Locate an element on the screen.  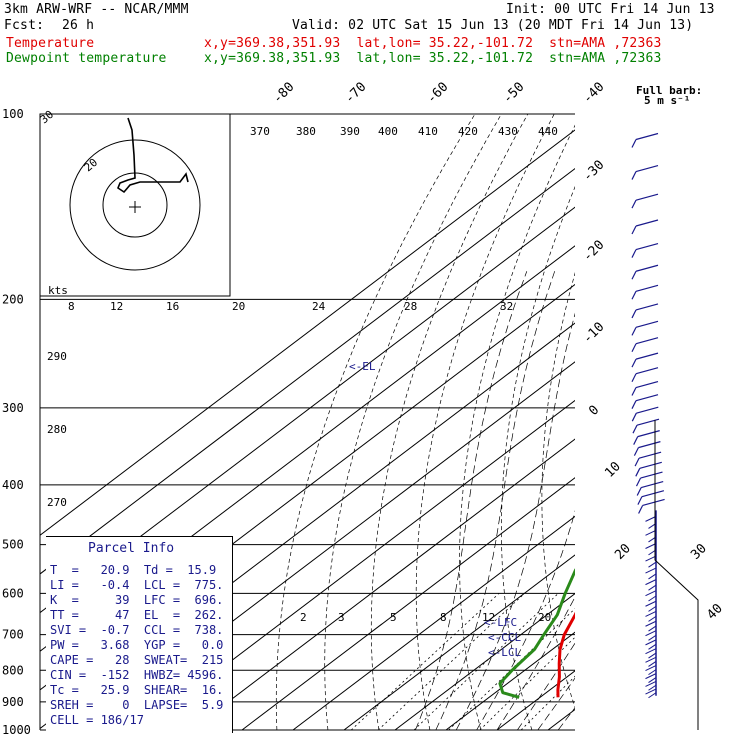
speed-scale-label: 24 is located at coordinates (319, 306).